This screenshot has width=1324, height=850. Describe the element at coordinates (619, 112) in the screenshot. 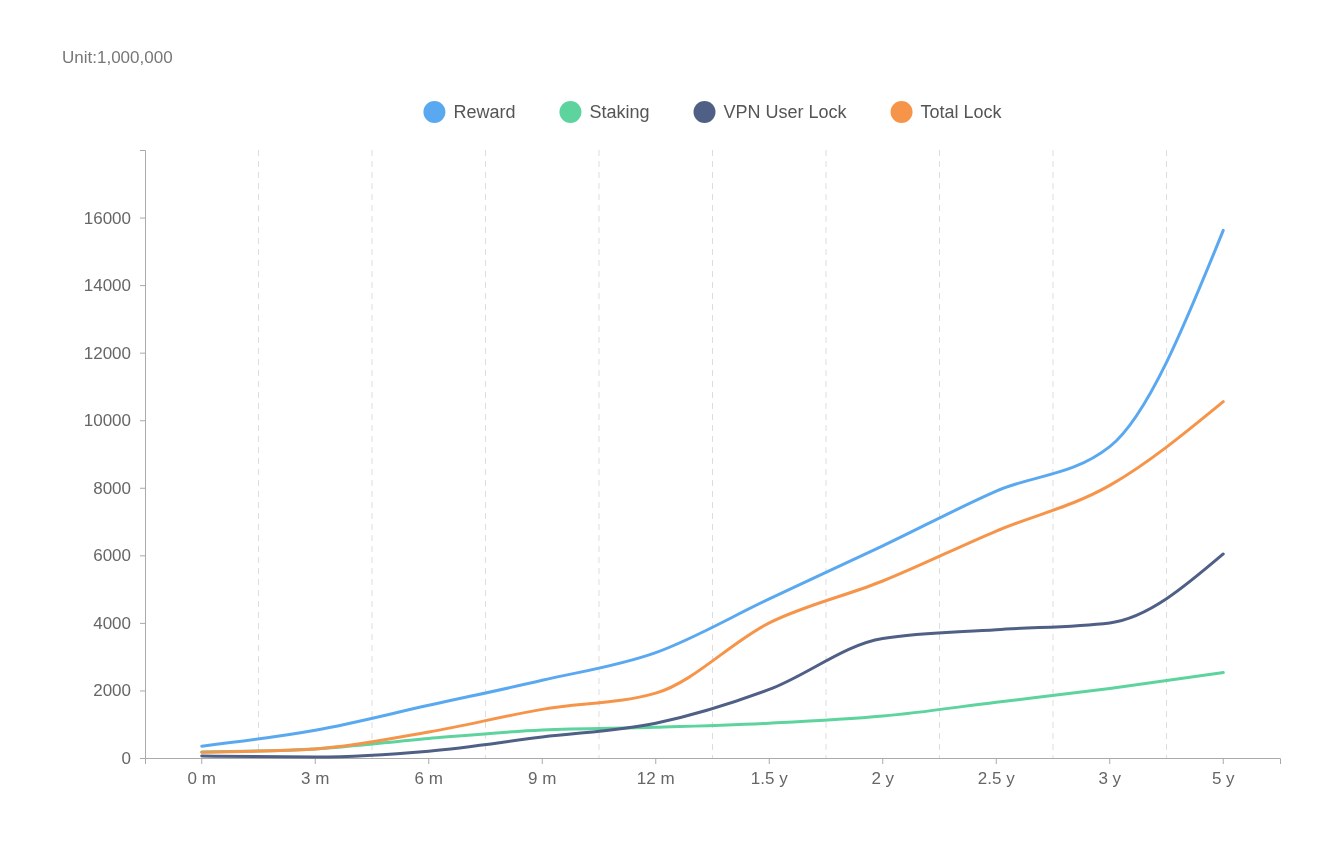

I see `legend-label: Staking` at that location.